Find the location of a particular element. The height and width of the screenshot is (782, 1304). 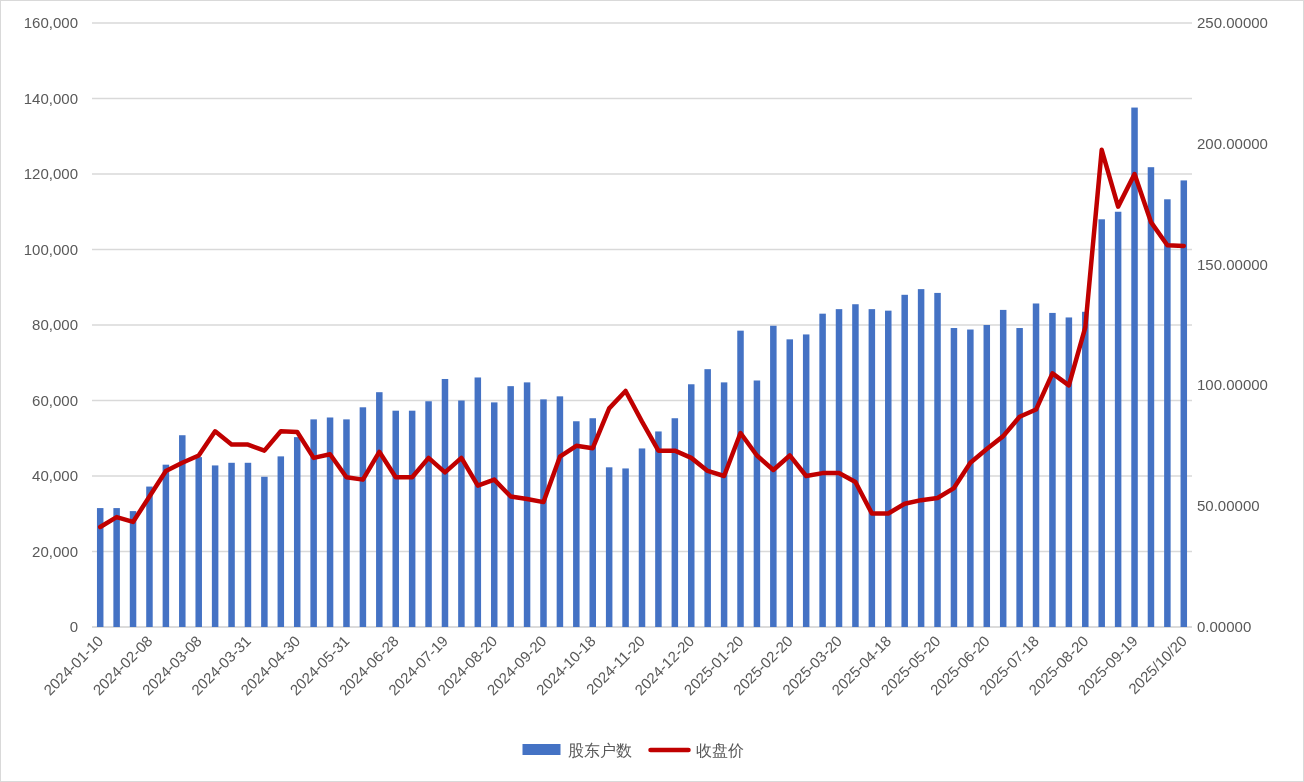

y2-tick-label: 50.00000 is located at coordinates (1228, 506).